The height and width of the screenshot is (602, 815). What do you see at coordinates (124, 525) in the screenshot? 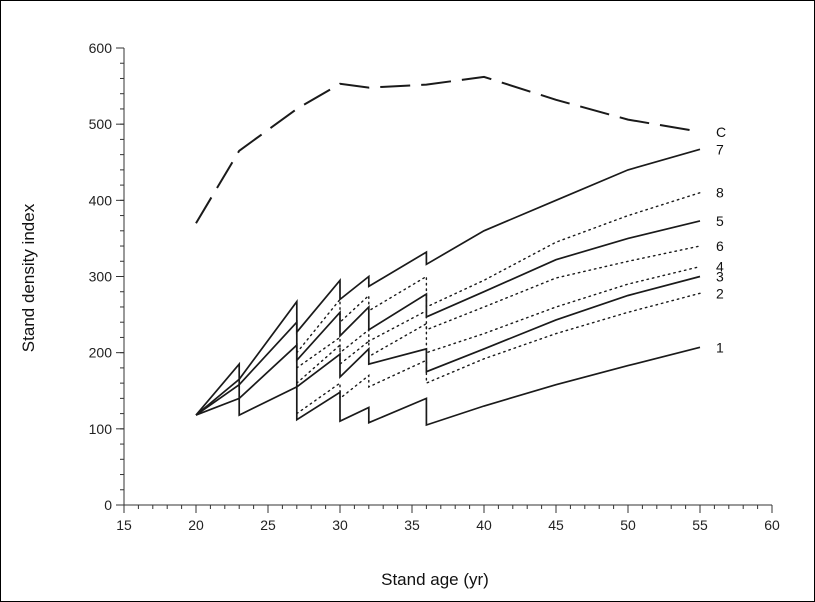
I see `x-tick-label: 15` at bounding box center [124, 525].